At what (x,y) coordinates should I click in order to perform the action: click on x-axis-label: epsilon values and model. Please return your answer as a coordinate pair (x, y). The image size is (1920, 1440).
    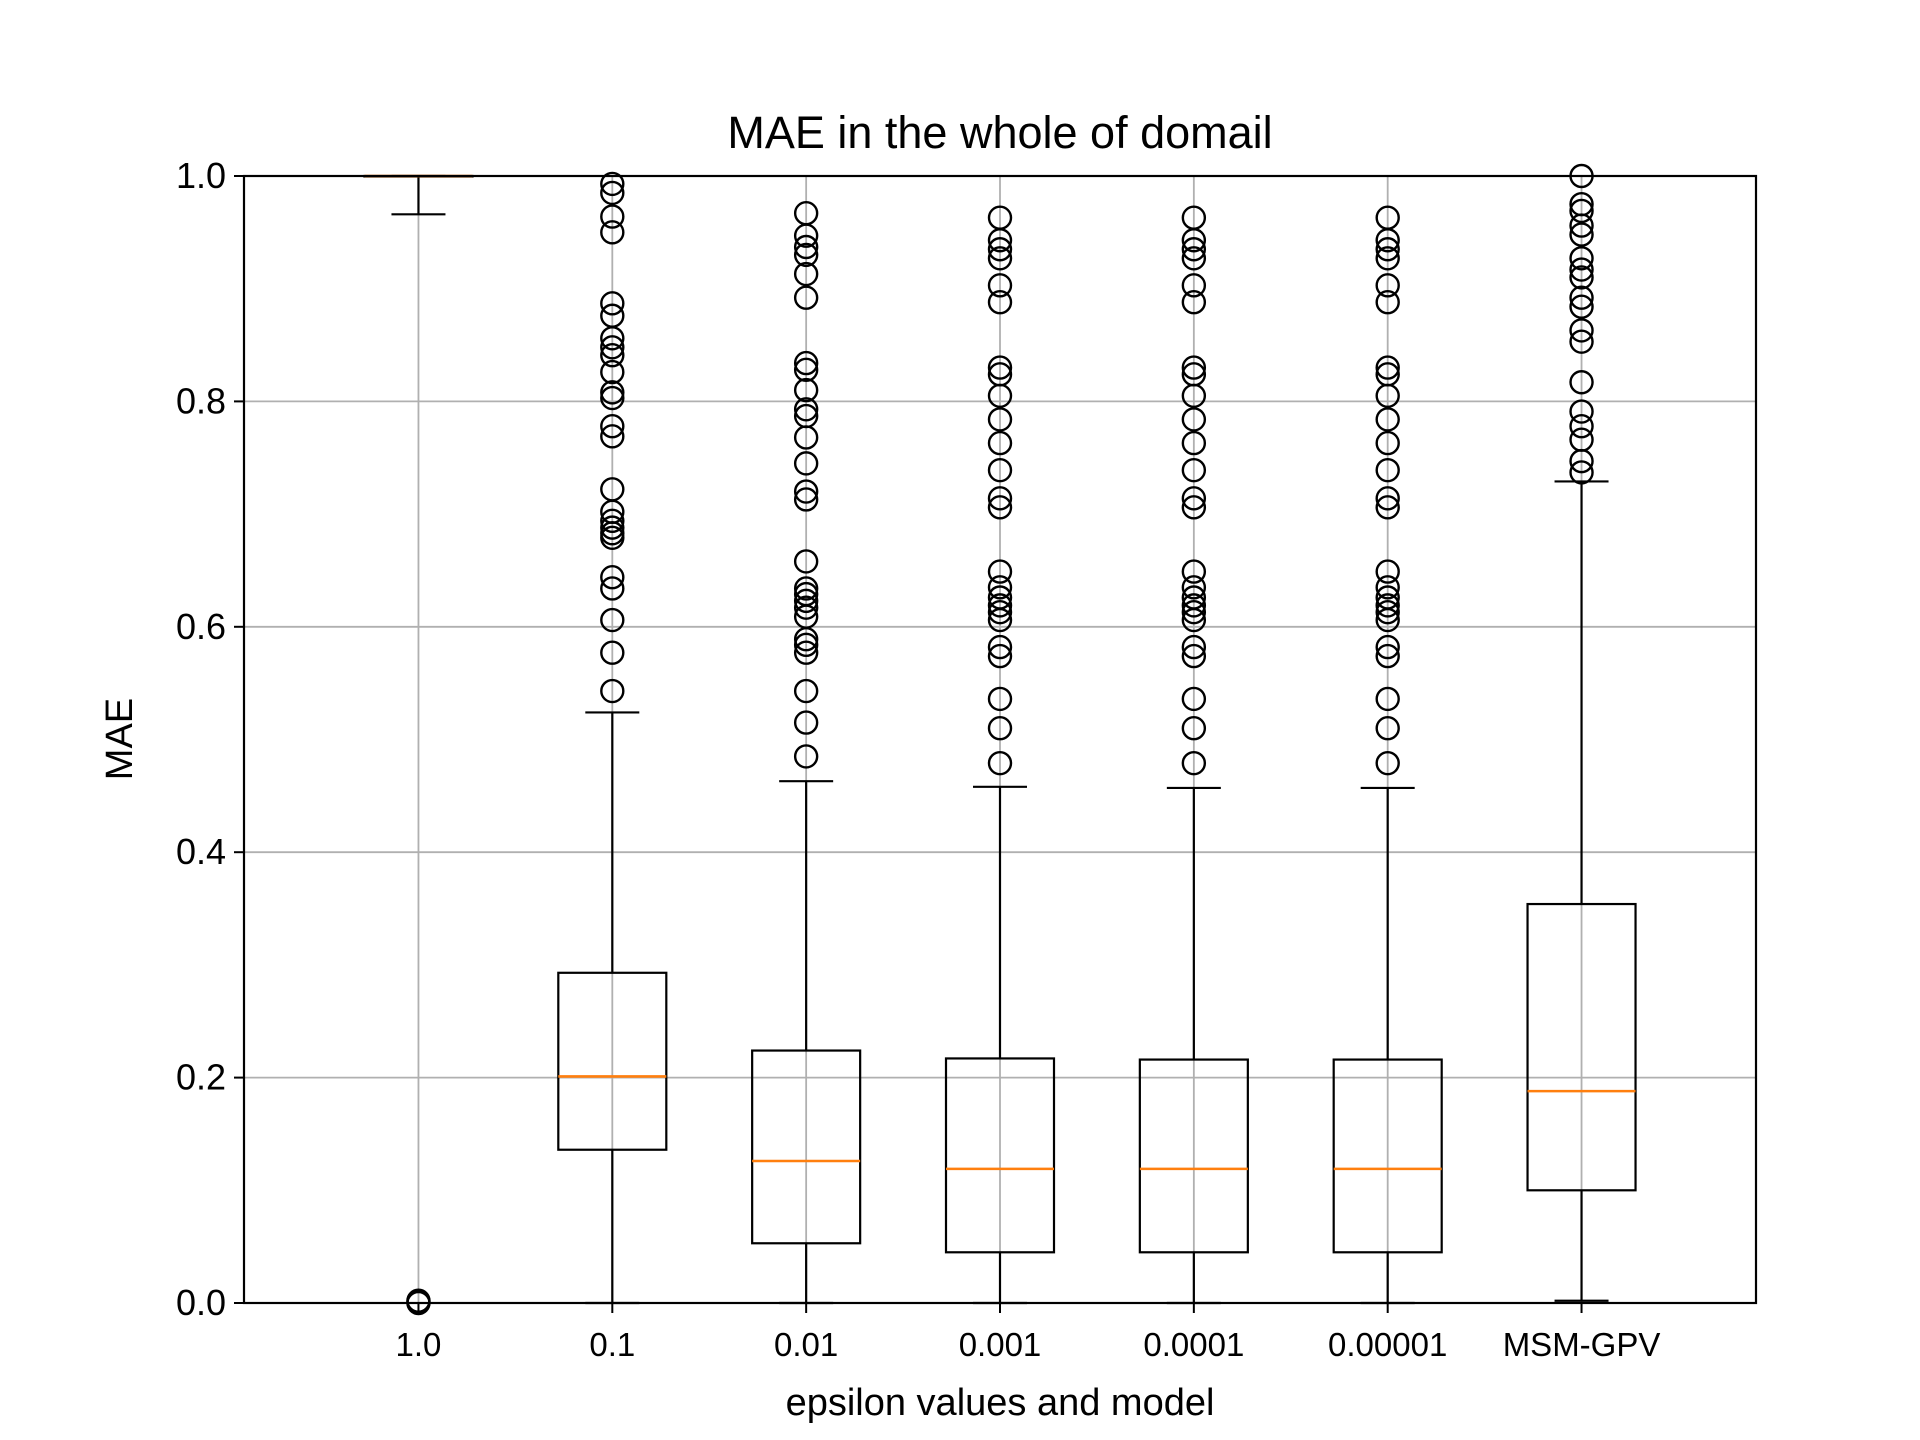
    Looking at the image, I should click on (1000, 1403).